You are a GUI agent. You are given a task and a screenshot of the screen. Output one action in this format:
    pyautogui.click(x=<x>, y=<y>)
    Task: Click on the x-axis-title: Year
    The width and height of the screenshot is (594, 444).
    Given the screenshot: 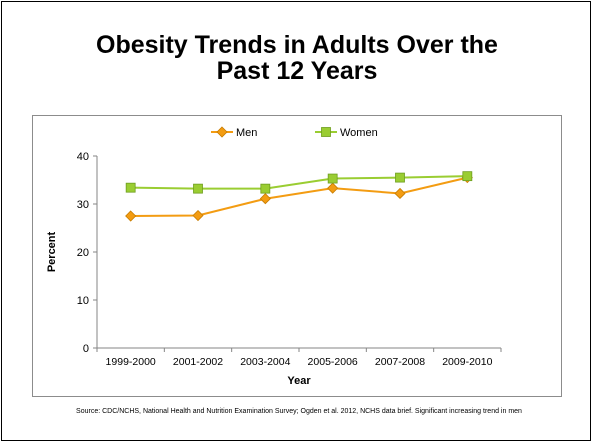 What is the action you would take?
    pyautogui.click(x=299, y=381)
    